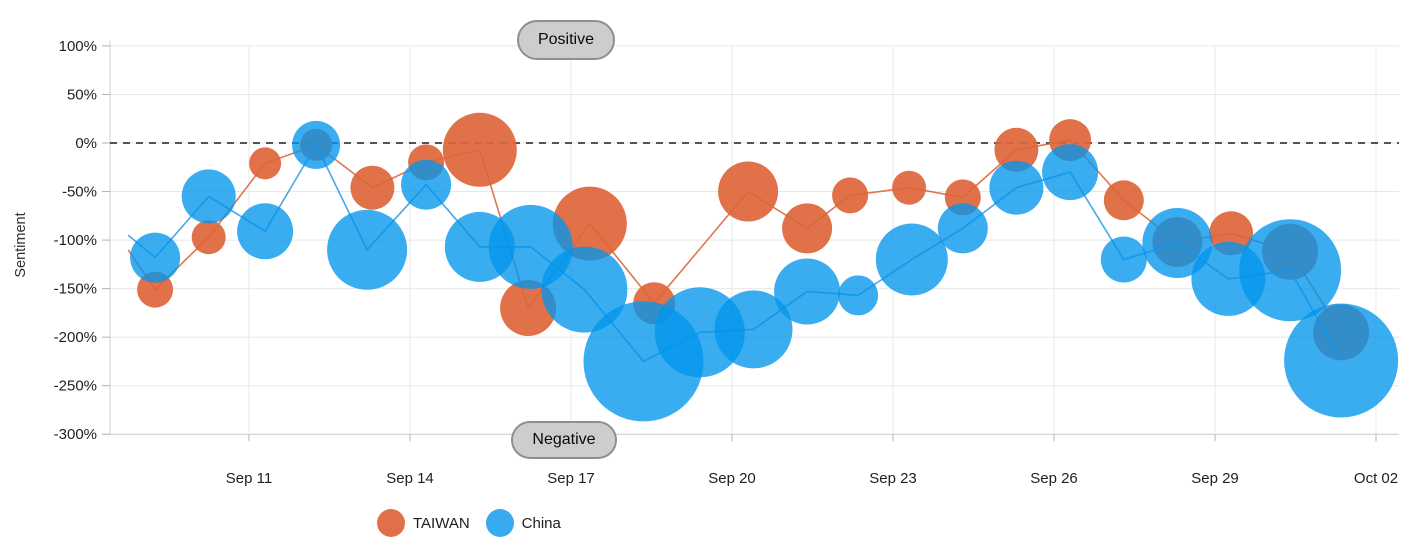 The height and width of the screenshot is (546, 1407). I want to click on negative-annotation-label: Negative, so click(564, 439).